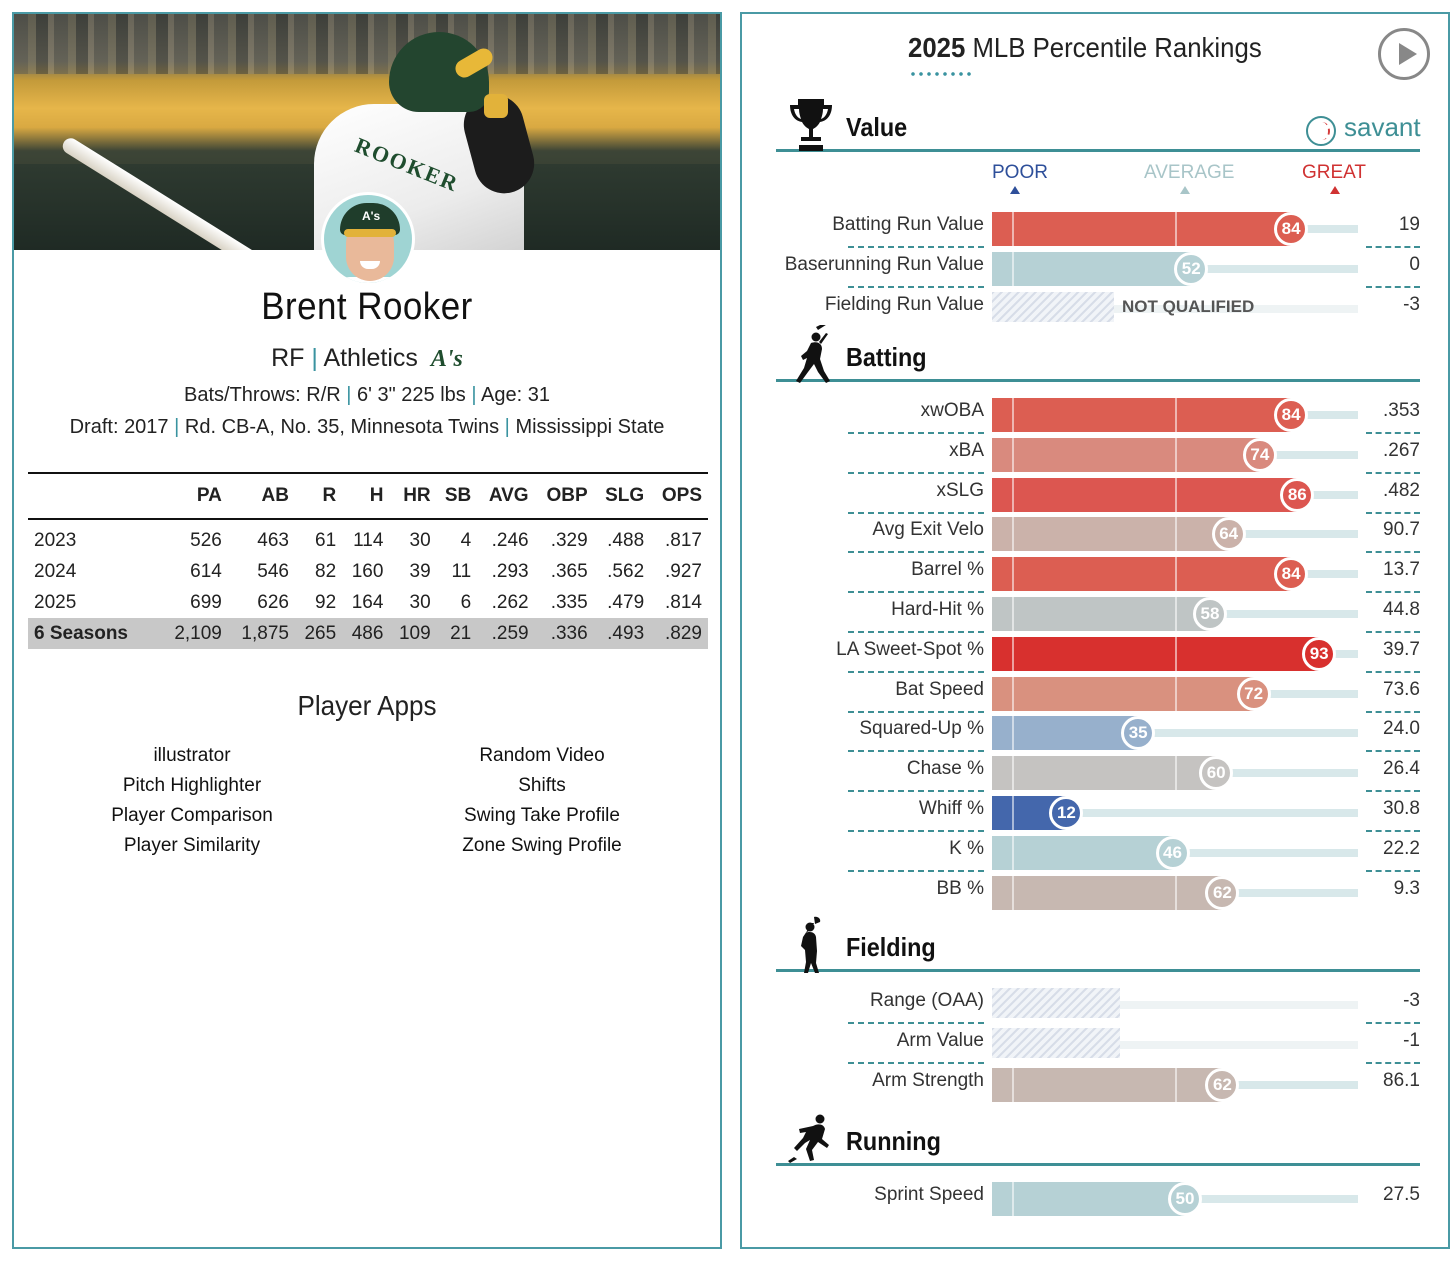 This screenshot has width=1456, height=1261. What do you see at coordinates (1095, 1087) in the screenshot?
I see `metric-row: Arm Strength 62 86.1` at bounding box center [1095, 1087].